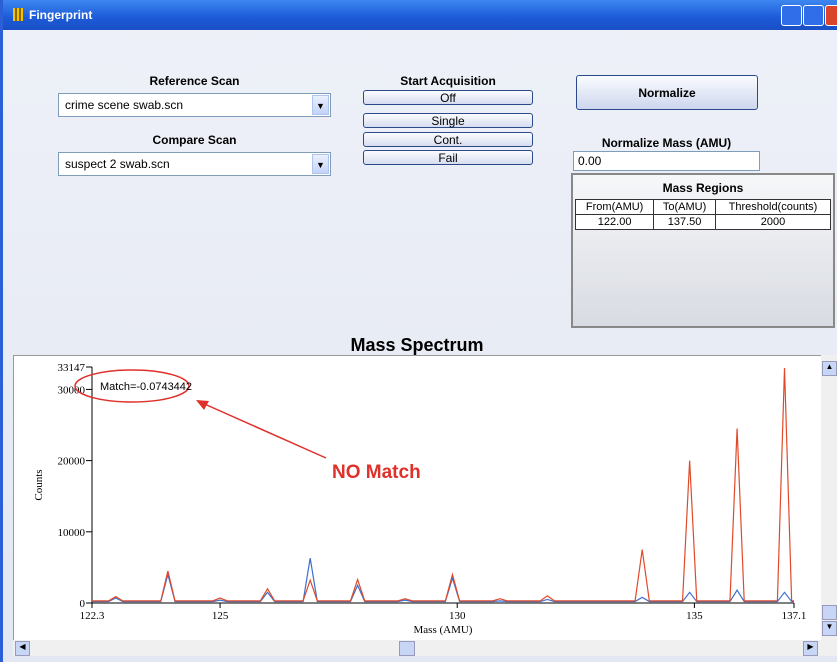  Describe the element at coordinates (794, 616) in the screenshot. I see `x-tick-label: 137.1` at that location.